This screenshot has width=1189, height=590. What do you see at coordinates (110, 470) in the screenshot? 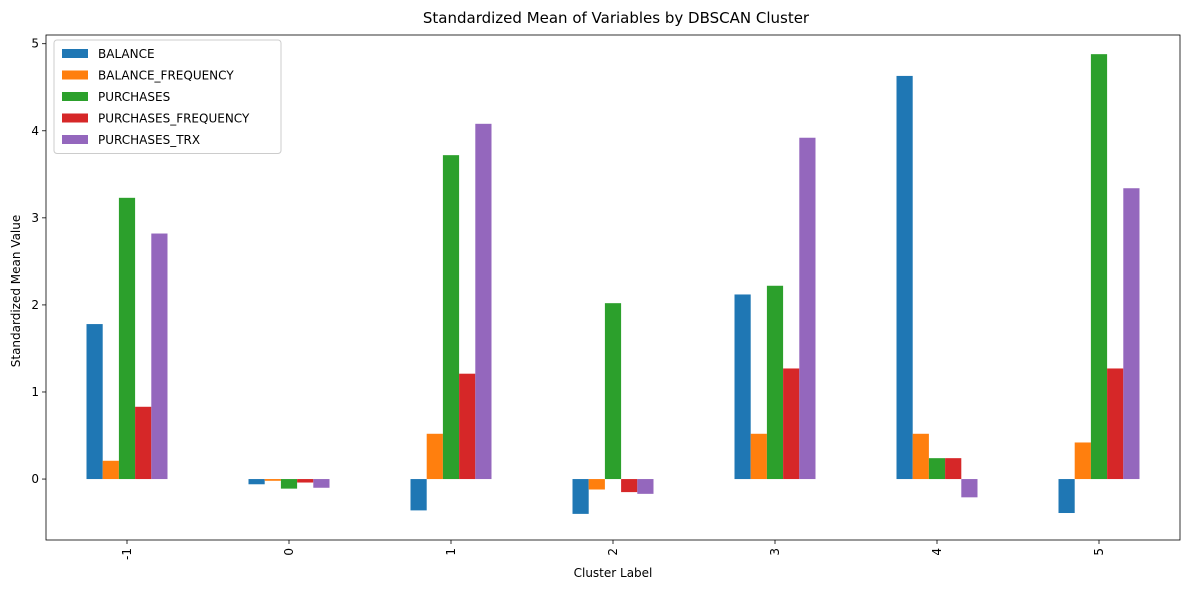
I see `bar-balance-frequency-cluster--1` at bounding box center [110, 470].